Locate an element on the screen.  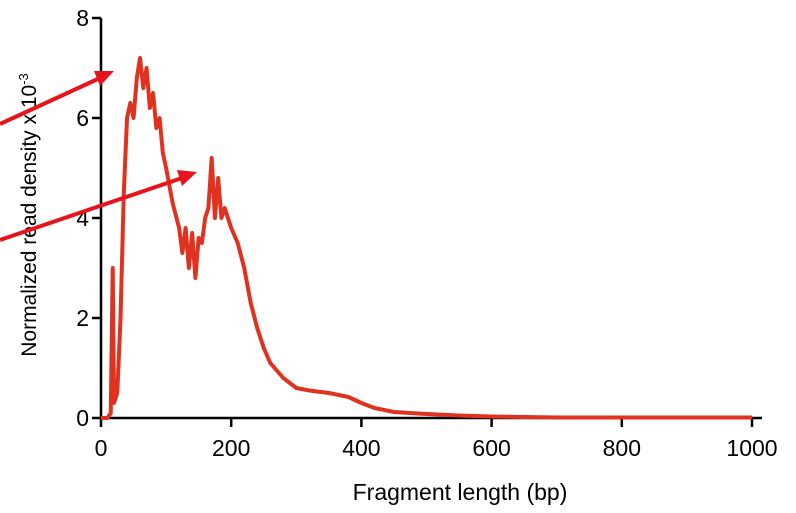
y-tick-label: 8 is located at coordinates (82, 18).